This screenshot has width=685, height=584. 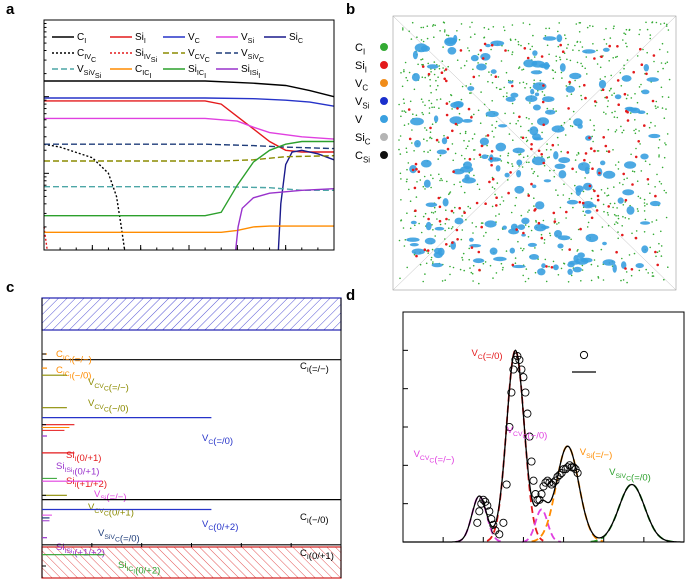 What do you see at coordinates (362, 157) in the screenshot?
I see `legend-label-b: CSi` at bounding box center [362, 157].